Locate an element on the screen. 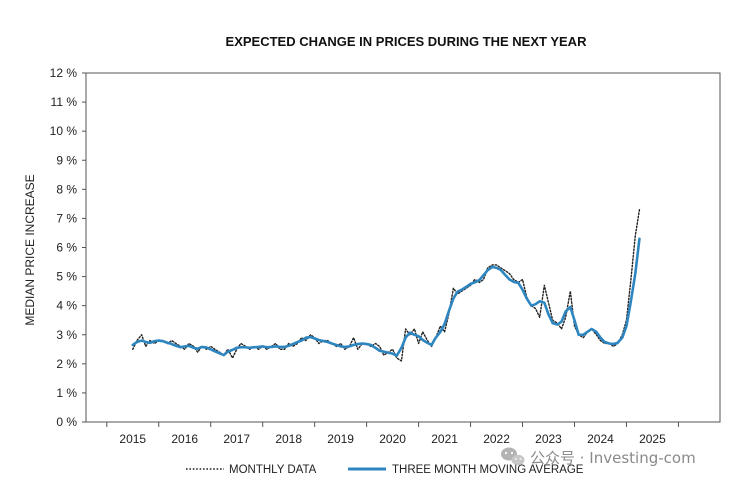 This screenshot has width=750, height=487. wechat-icon is located at coordinates (513, 456).